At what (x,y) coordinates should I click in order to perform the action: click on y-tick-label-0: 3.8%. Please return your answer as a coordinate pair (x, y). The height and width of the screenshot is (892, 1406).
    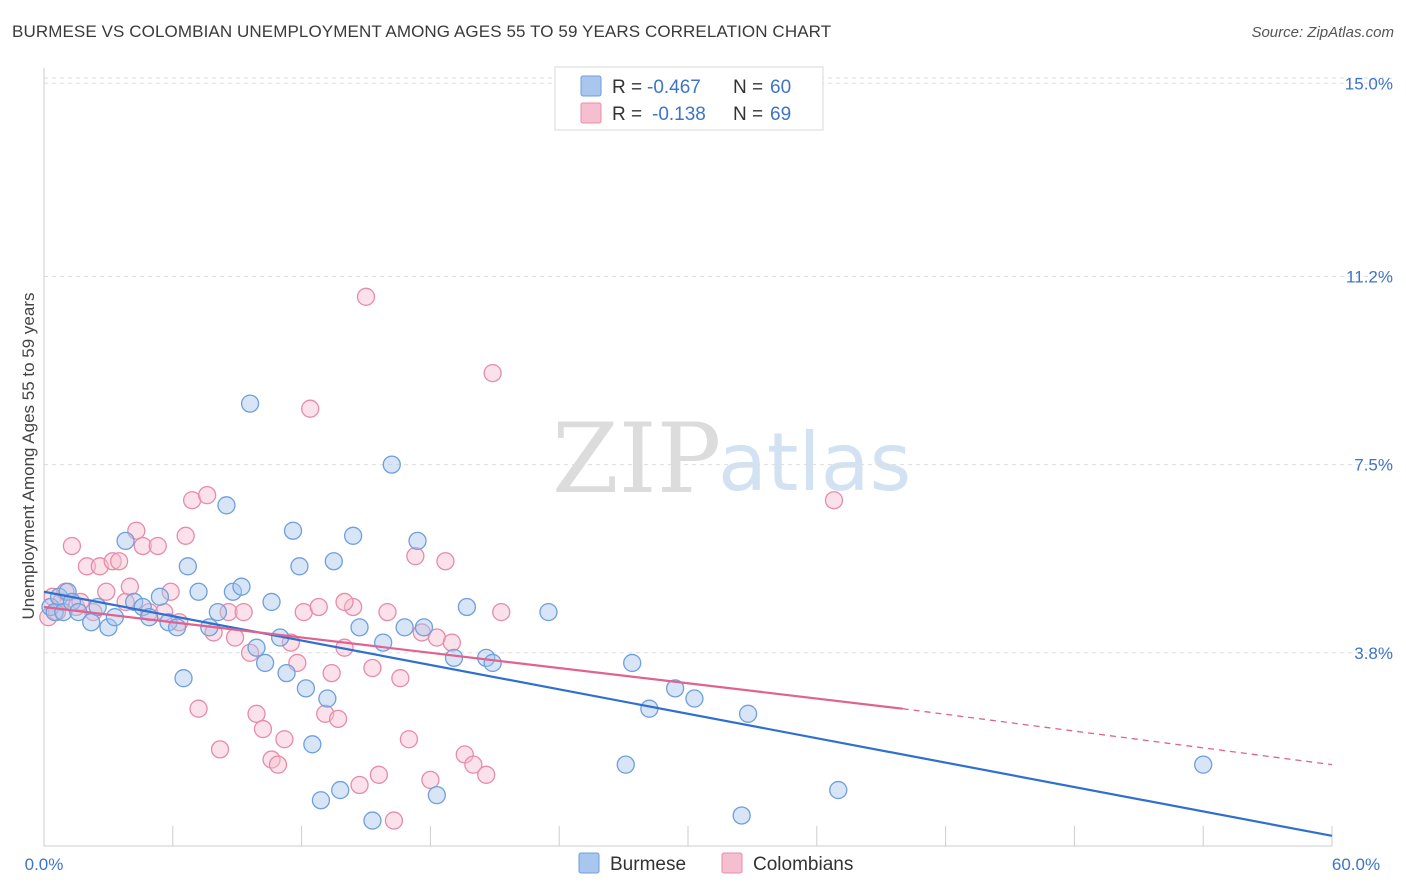
    Looking at the image, I should click on (1373, 653).